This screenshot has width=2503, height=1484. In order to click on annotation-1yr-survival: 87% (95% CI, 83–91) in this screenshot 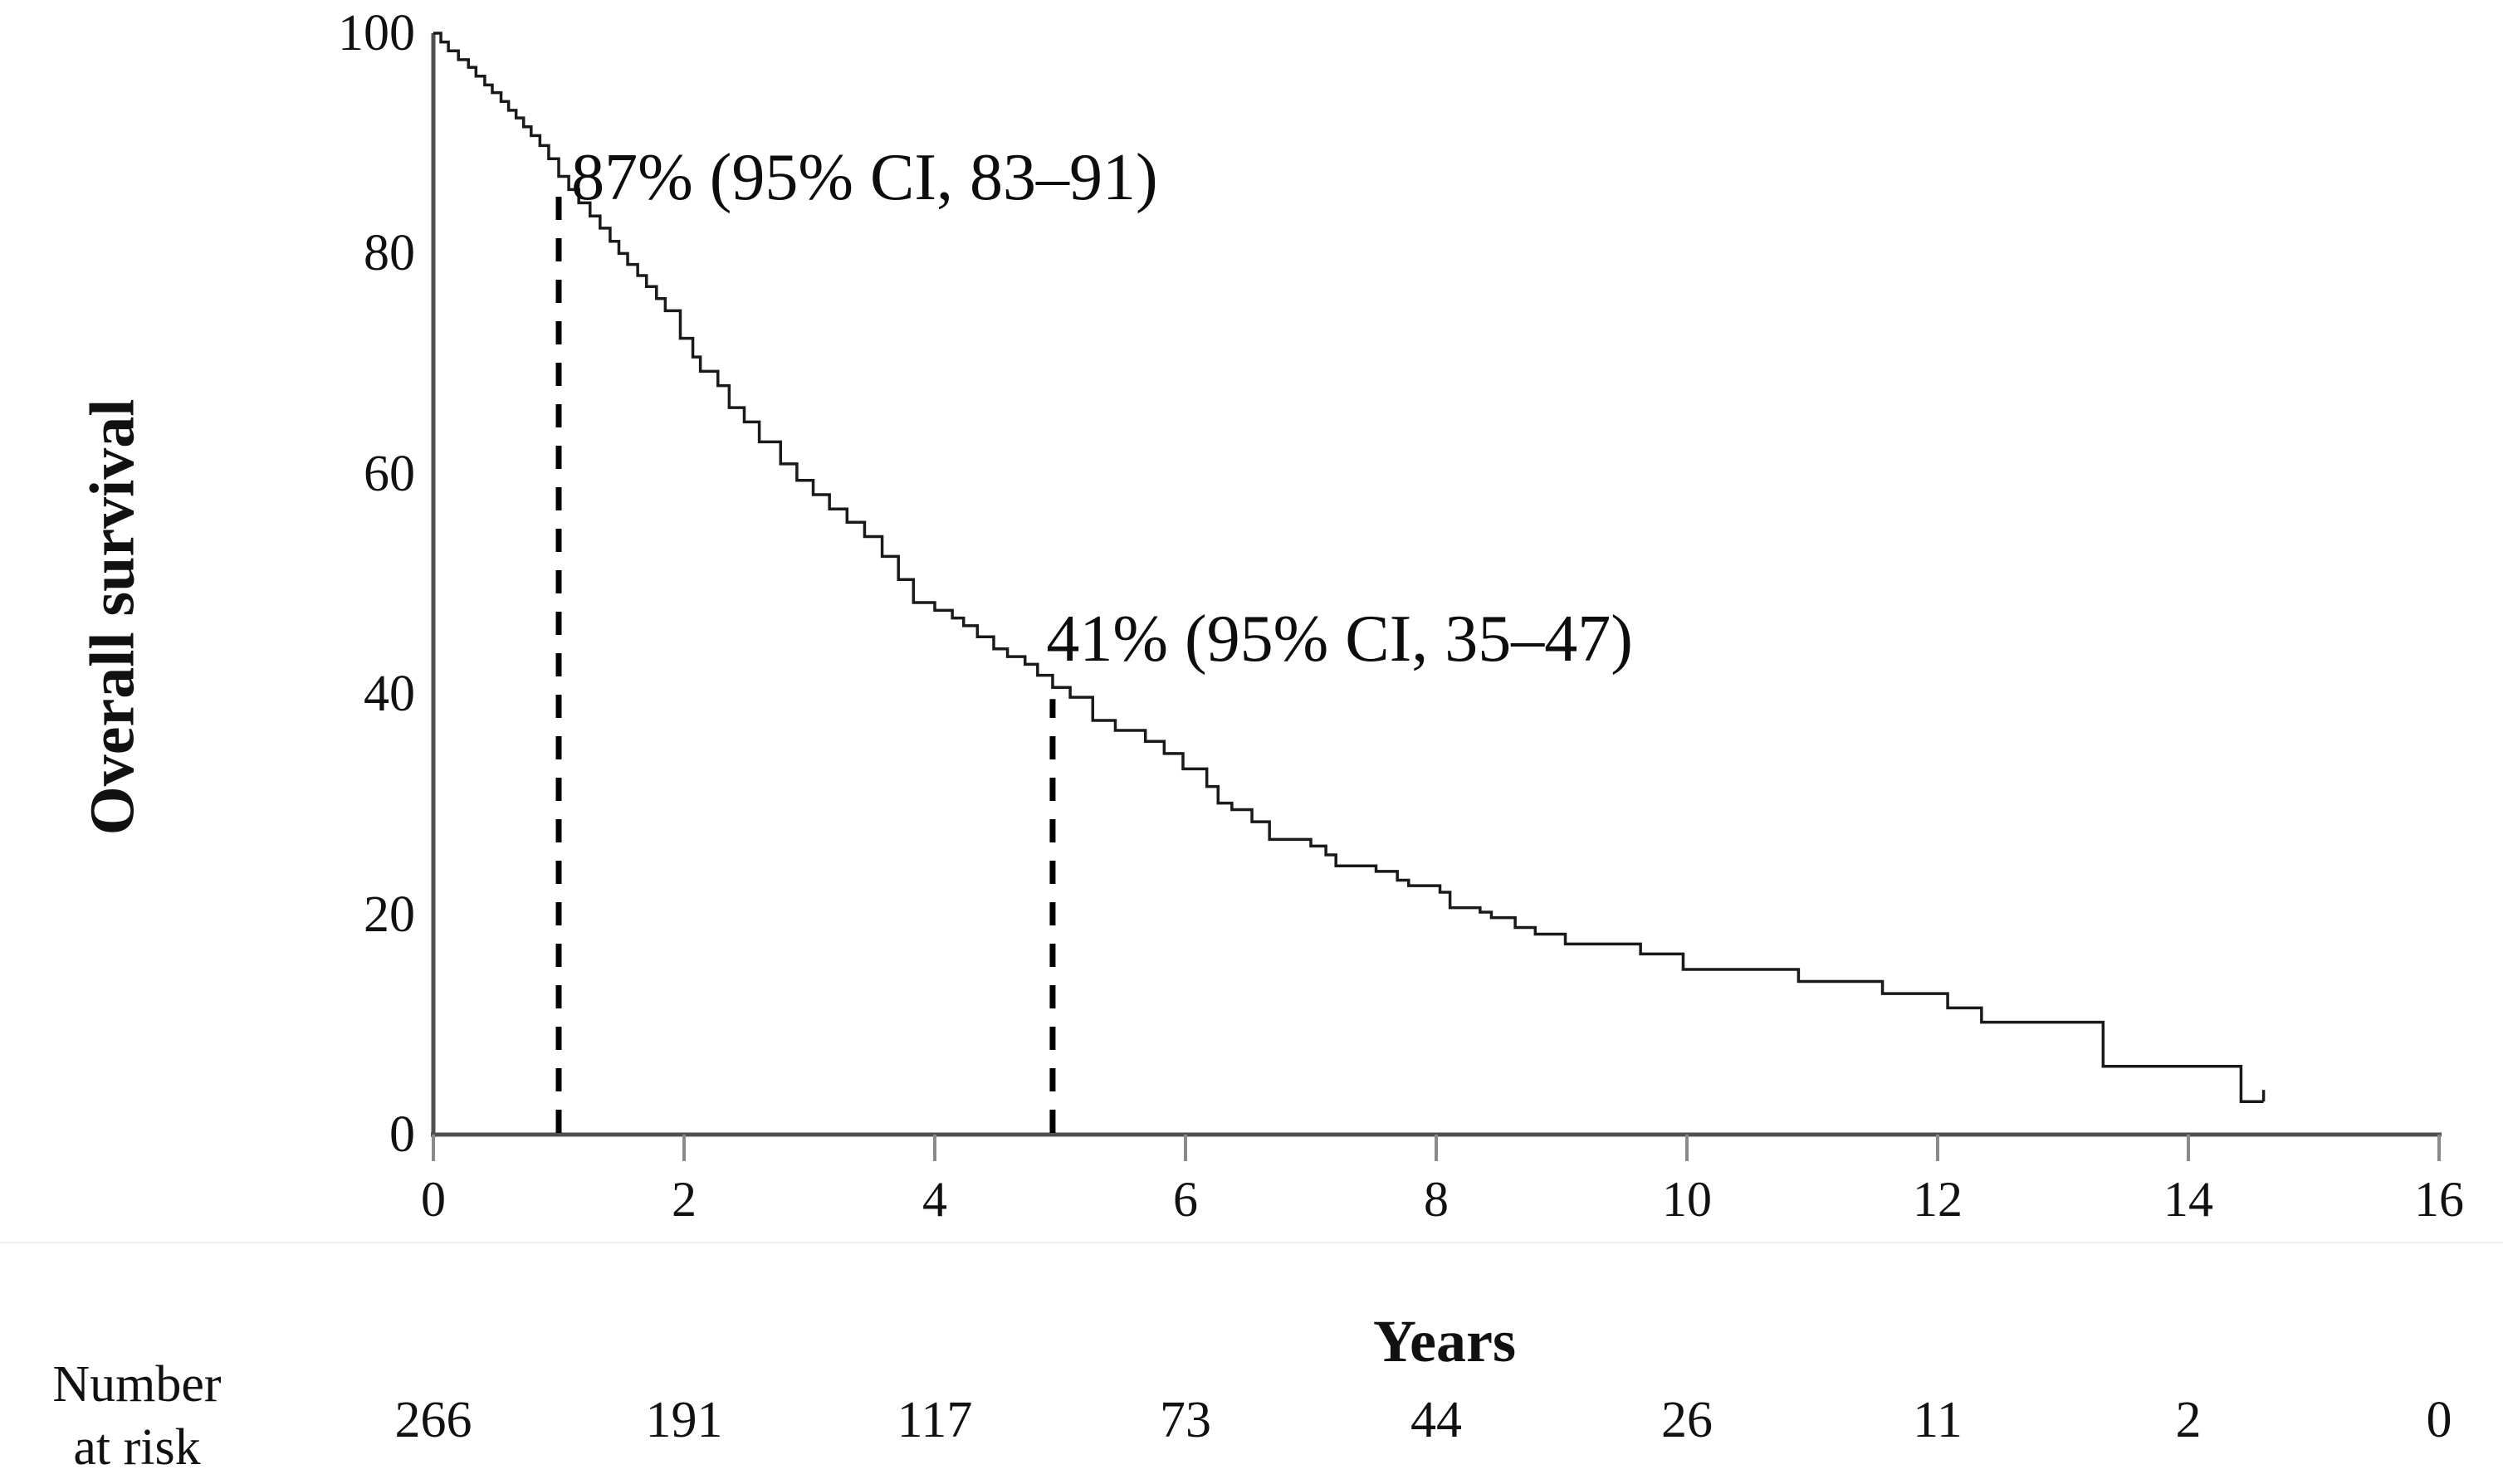, I will do `click(864, 177)`.